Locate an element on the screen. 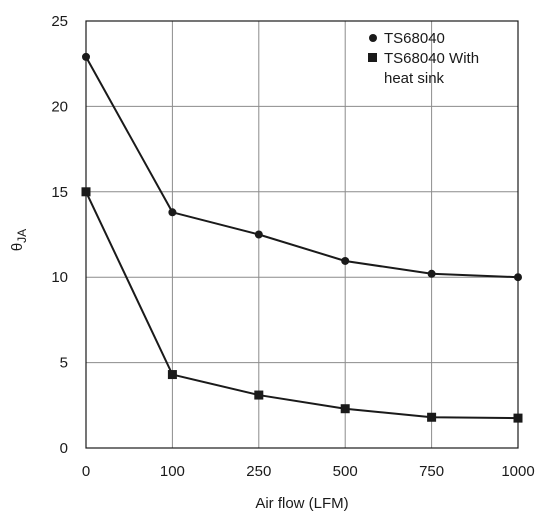  y-tick-labels: 0 5 10 15 20 25 is located at coordinates (59, 235).